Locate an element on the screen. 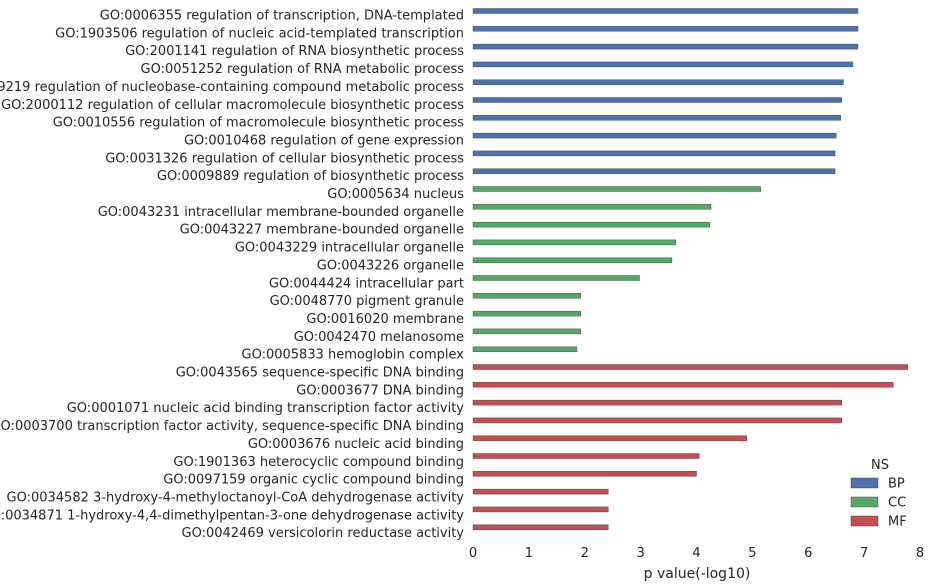 The image size is (930, 587). category-label-8: GO:0010468 regulation of gene expression is located at coordinates (324, 140).